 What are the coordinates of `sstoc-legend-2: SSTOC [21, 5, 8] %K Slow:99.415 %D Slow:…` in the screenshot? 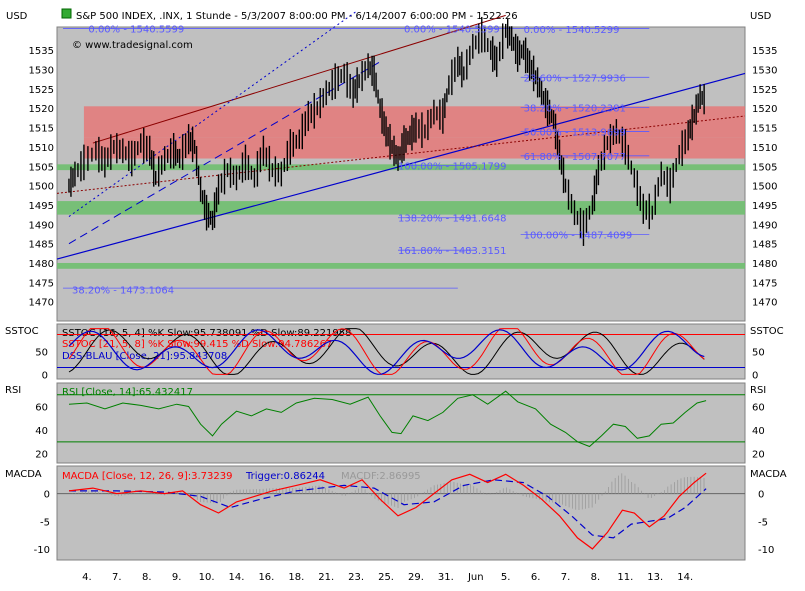 It's located at (197, 344).